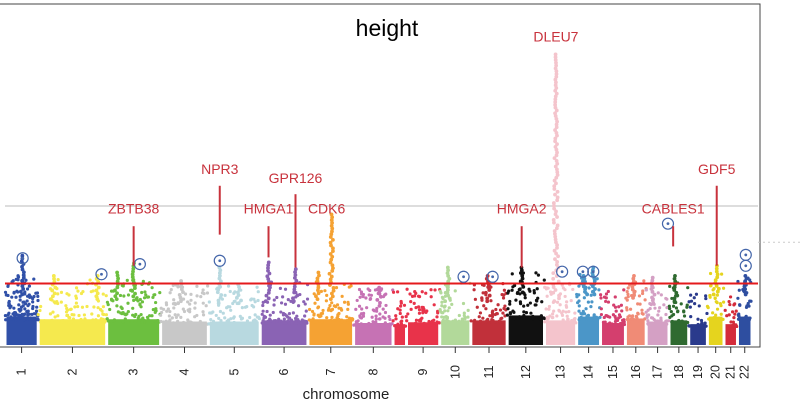 The height and width of the screenshot is (405, 800). I want to click on gene-name: NPR3, so click(220, 169).